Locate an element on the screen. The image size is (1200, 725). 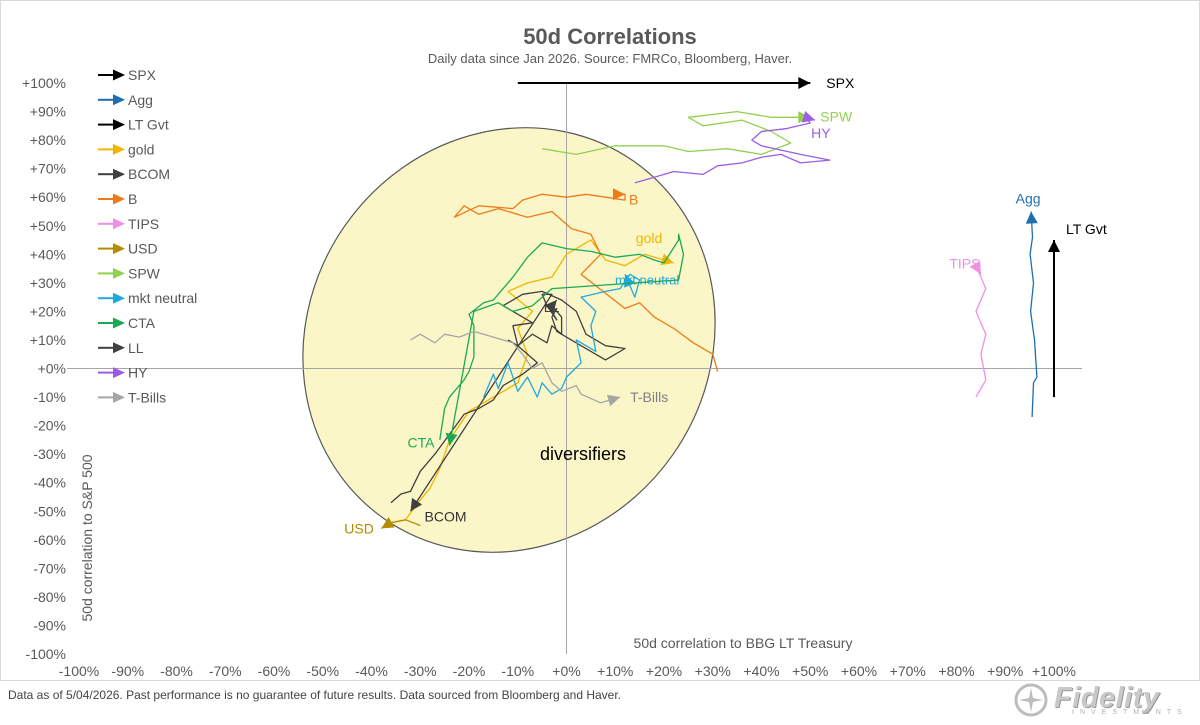
legend-item-spx: SPX is located at coordinates (127, 75).